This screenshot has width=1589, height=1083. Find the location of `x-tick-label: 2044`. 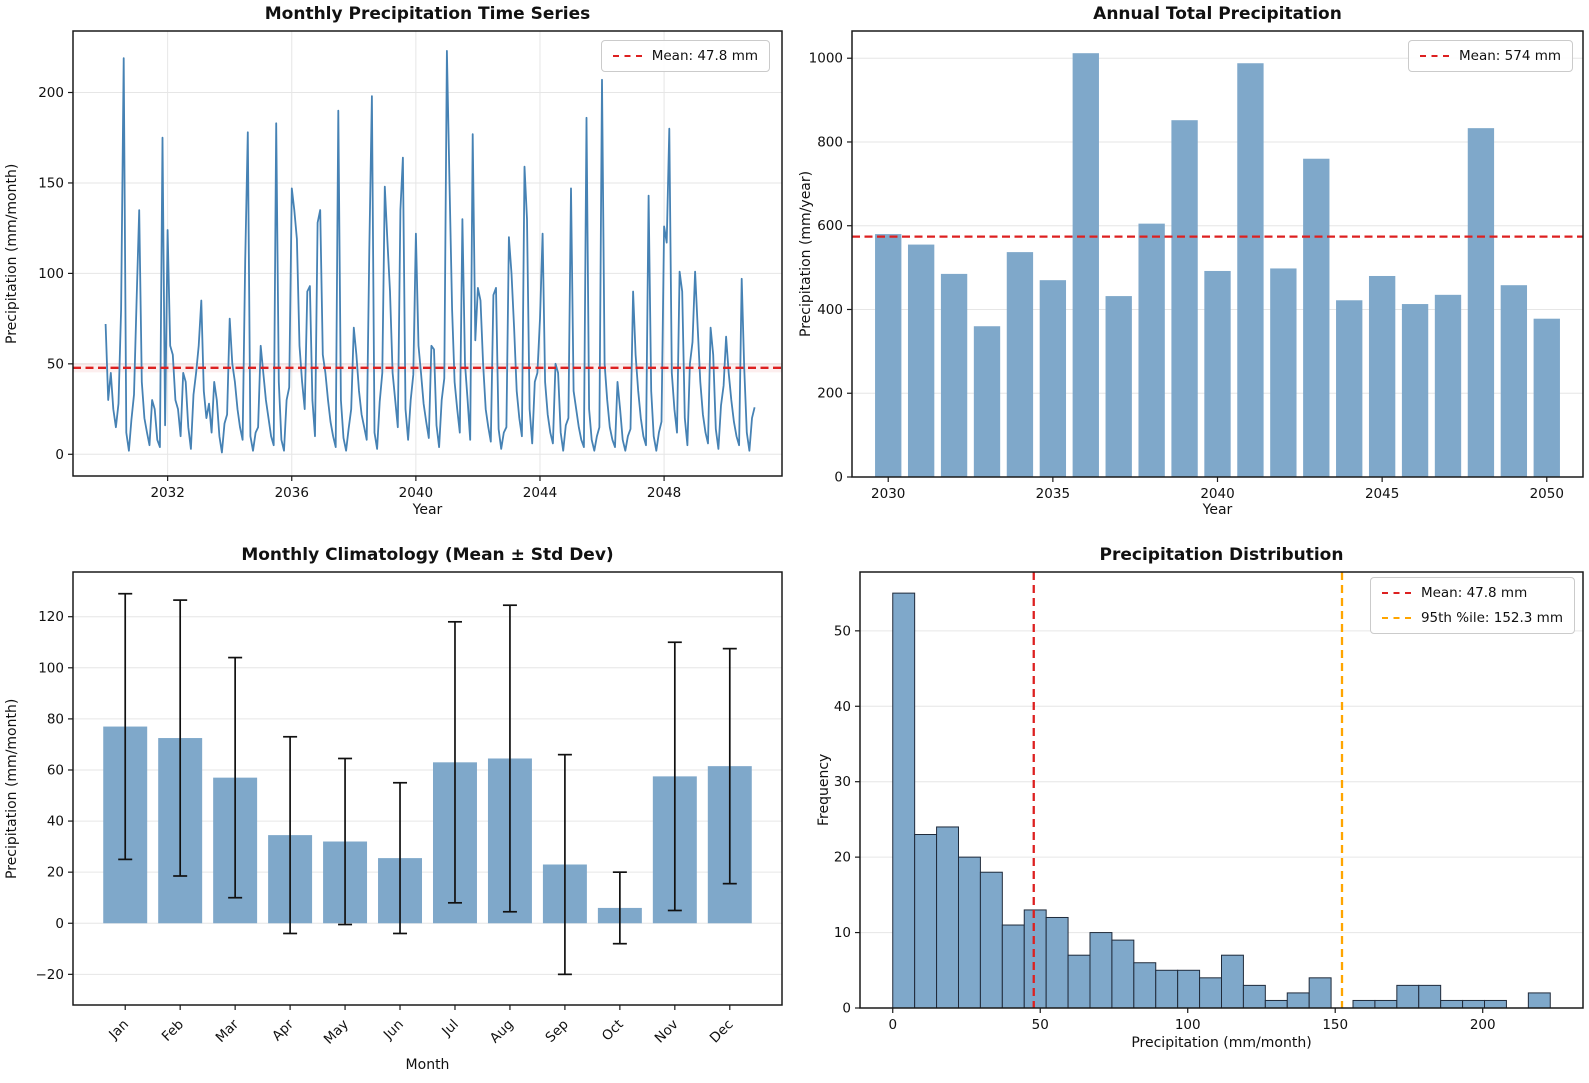

x-tick-label: 2044 is located at coordinates (540, 493).